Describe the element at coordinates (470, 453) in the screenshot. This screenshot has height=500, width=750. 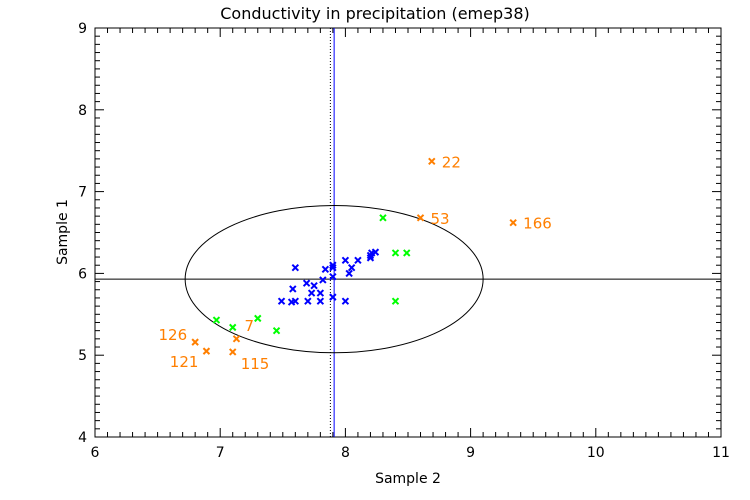
I see `x-tick-label: 9` at that location.